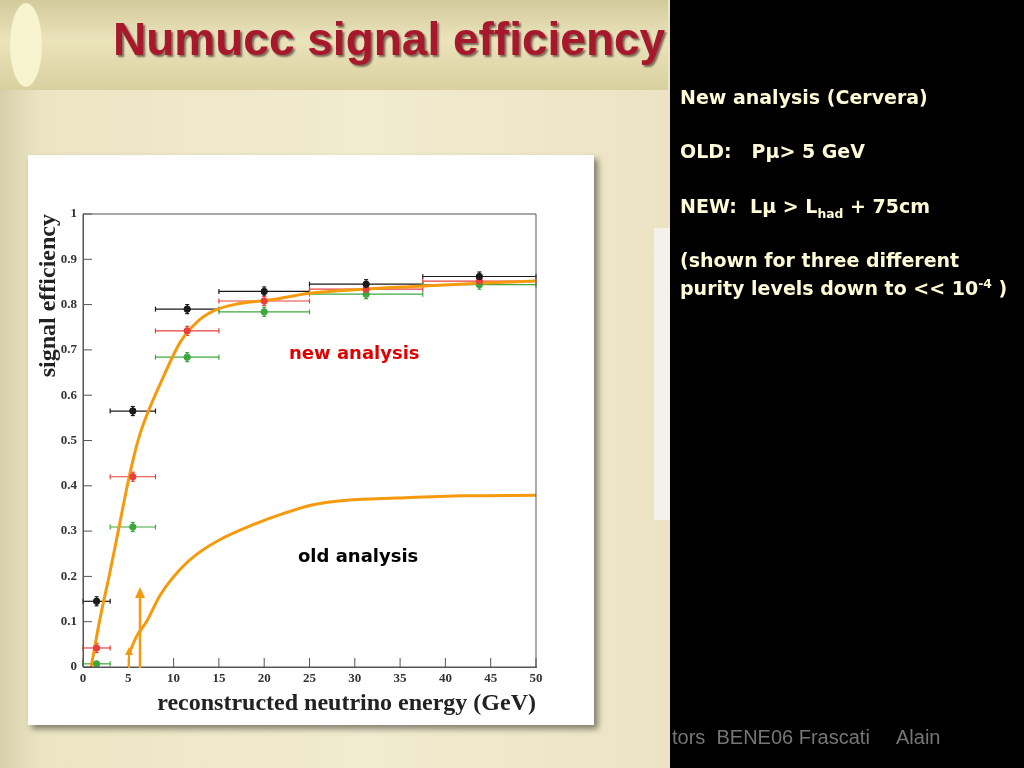 This screenshot has height=768, width=1024. Describe the element at coordinates (310, 678) in the screenshot. I see `x-tick-label: 25` at that location.